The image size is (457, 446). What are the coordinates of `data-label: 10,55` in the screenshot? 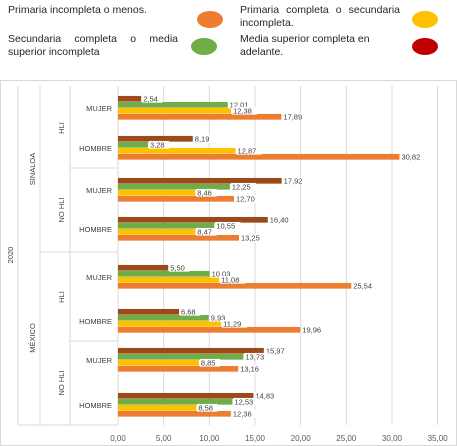 It's located at (225, 226).